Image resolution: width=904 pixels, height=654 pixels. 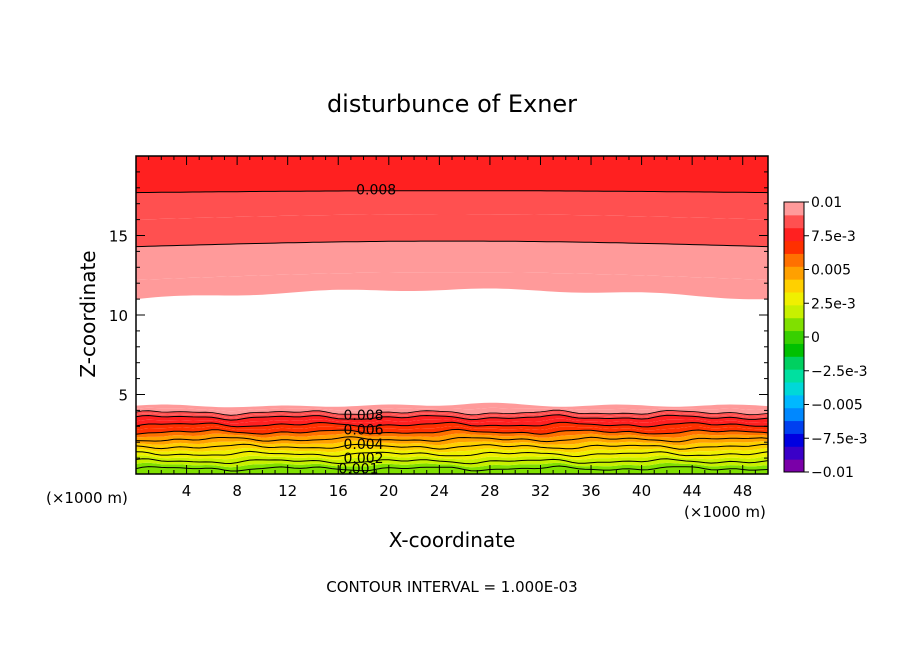 What do you see at coordinates (363, 445) in the screenshot?
I see `contour-label: 0.004` at bounding box center [363, 445].